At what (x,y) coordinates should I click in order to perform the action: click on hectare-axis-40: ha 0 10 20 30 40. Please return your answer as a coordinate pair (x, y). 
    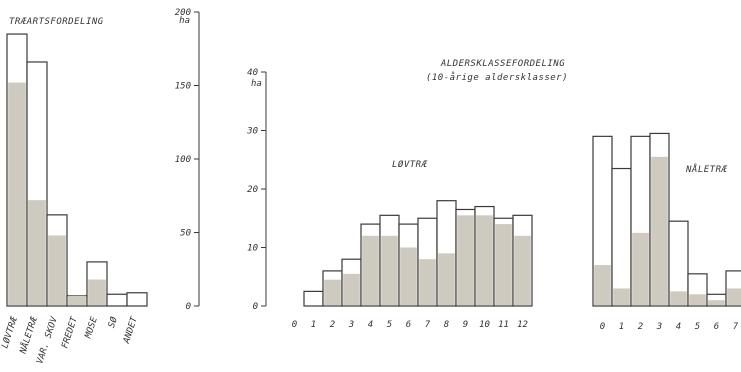
    Looking at the image, I should click on (256, 190).